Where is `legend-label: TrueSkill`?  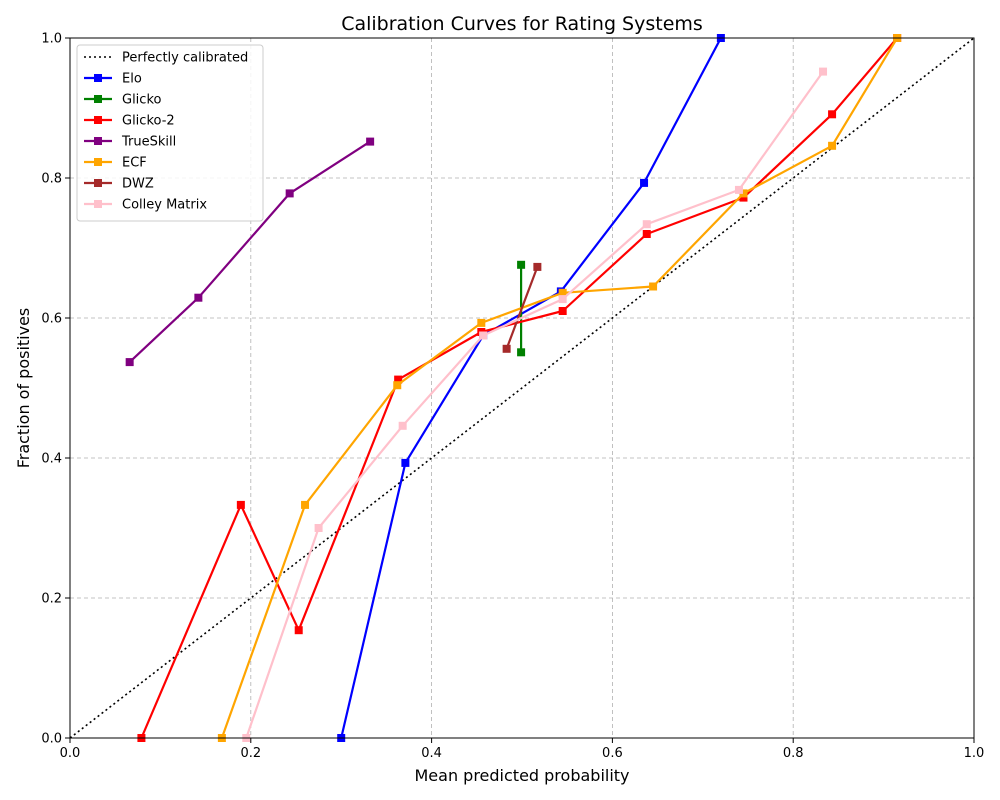
legend-label: TrueSkill is located at coordinates (148, 142).